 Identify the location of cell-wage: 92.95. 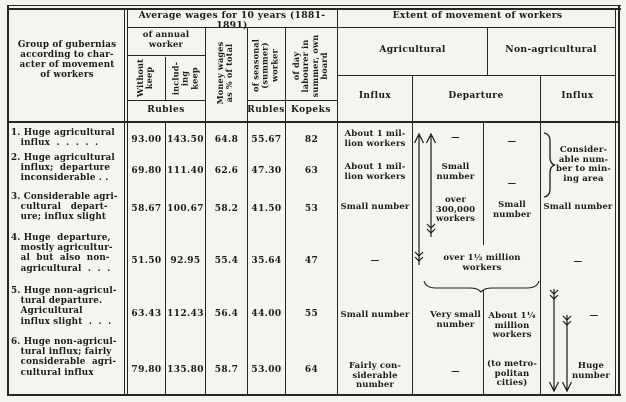
(185, 261).